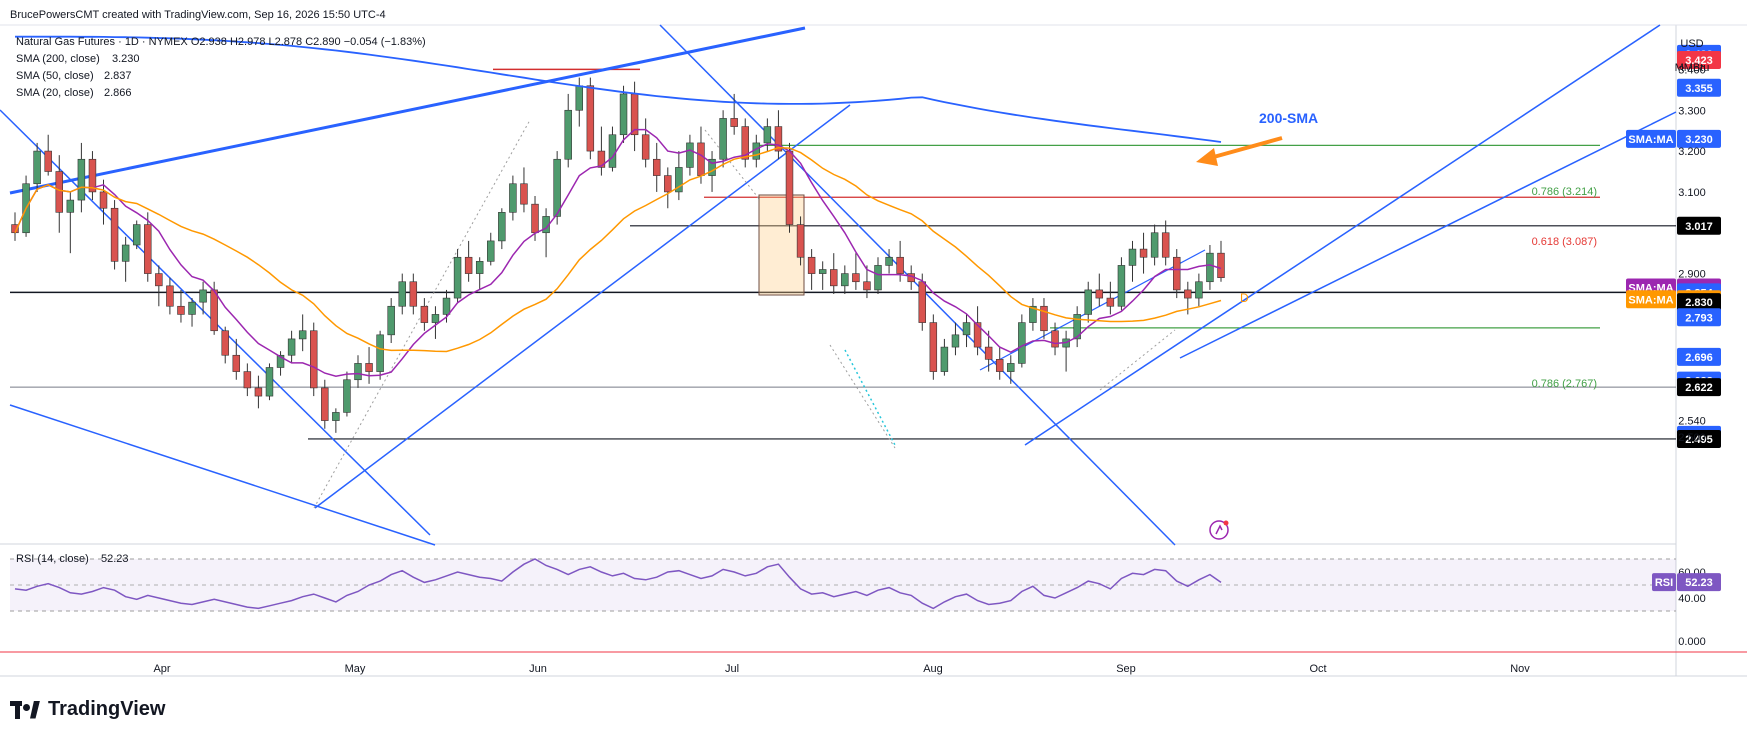 This screenshot has width=1747, height=741. I want to click on time-axis-month: Sep, so click(1126, 669).